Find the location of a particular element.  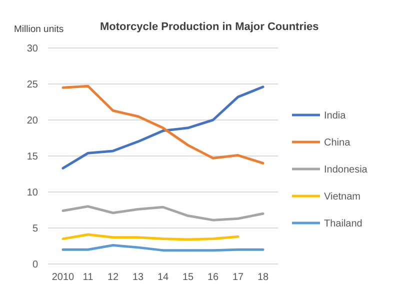

y-tick-label: 5 is located at coordinates (35, 229).